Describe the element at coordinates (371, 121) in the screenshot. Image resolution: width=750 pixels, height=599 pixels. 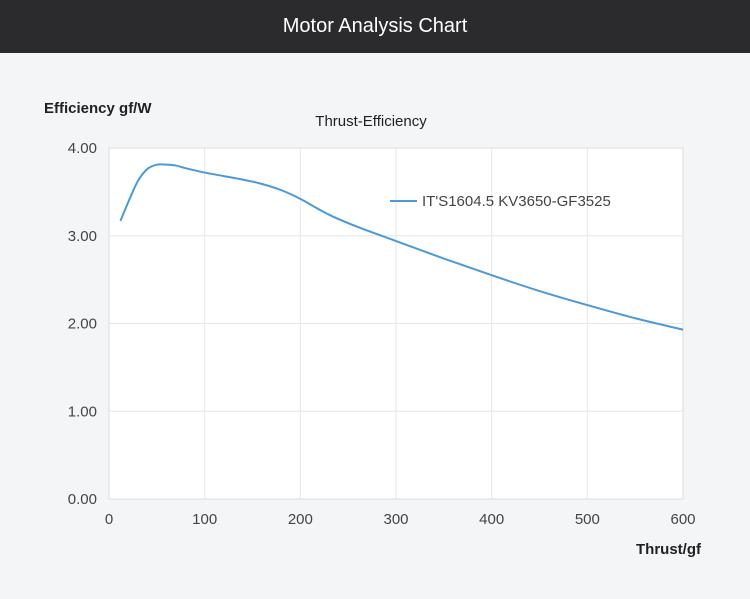
I see `chart-title: Thrust-Efficiency` at that location.